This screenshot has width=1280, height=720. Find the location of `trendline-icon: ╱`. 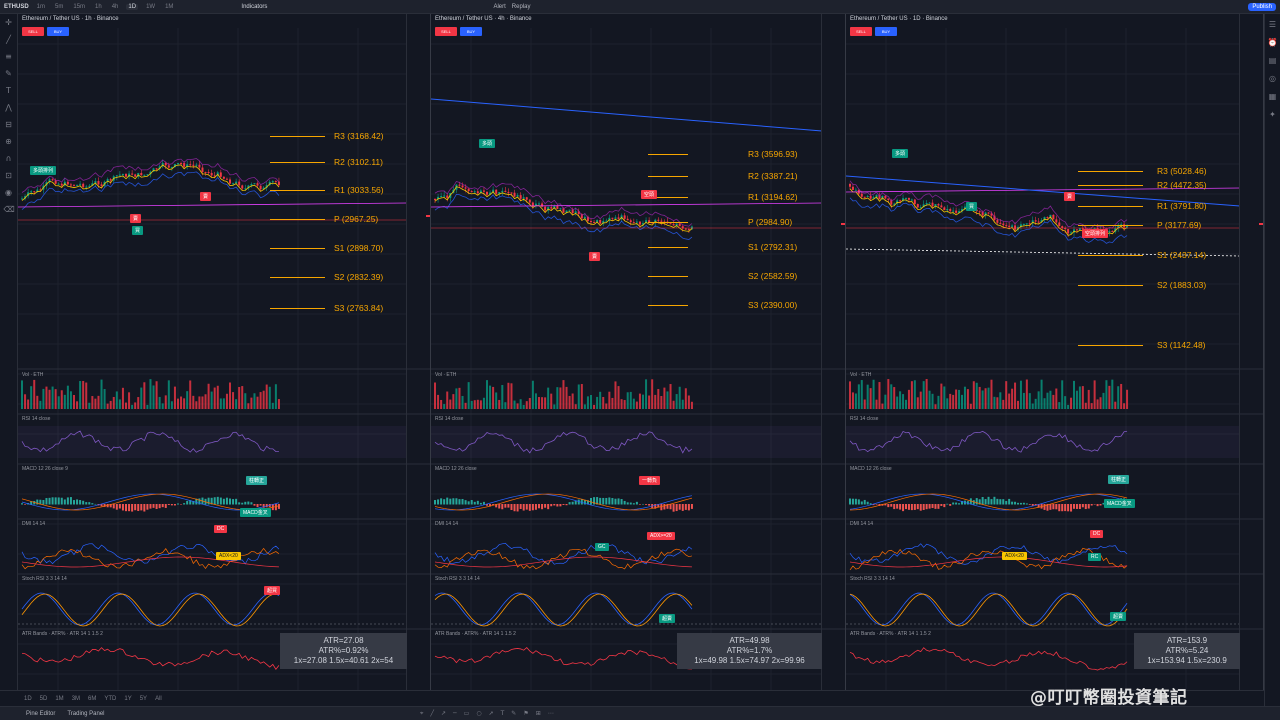

trendline-icon: ╱ is located at coordinates (8, 39).